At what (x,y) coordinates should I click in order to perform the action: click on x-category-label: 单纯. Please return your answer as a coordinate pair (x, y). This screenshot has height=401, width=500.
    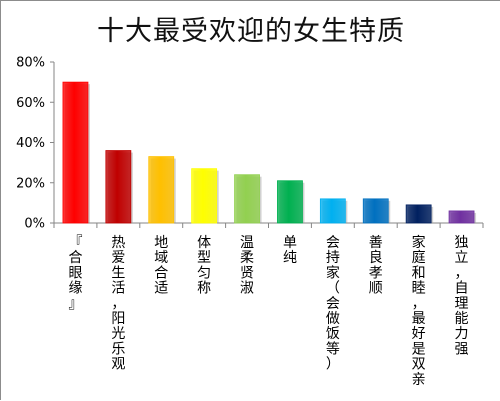
    Looking at the image, I should click on (290, 250).